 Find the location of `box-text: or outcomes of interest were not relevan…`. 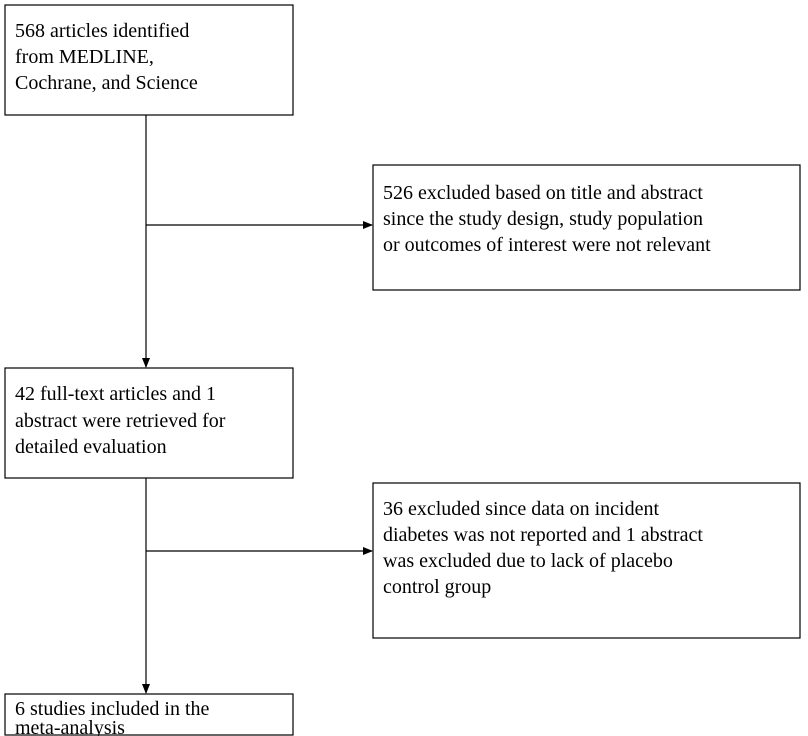

box-text: or outcomes of interest were not relevan… is located at coordinates (547, 245).